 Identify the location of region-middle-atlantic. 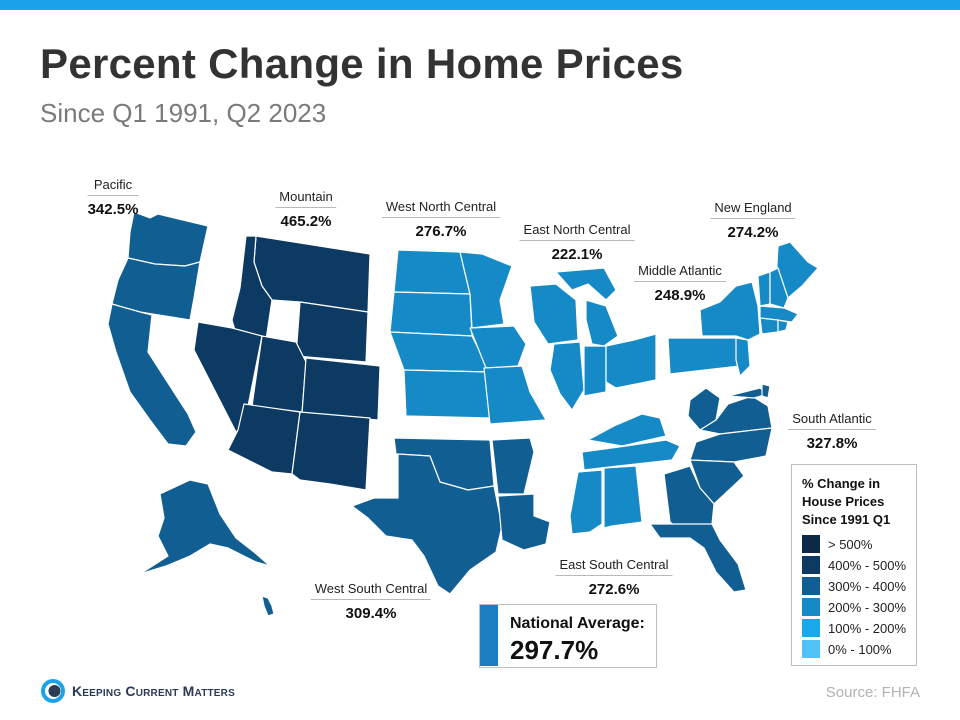
(714, 329).